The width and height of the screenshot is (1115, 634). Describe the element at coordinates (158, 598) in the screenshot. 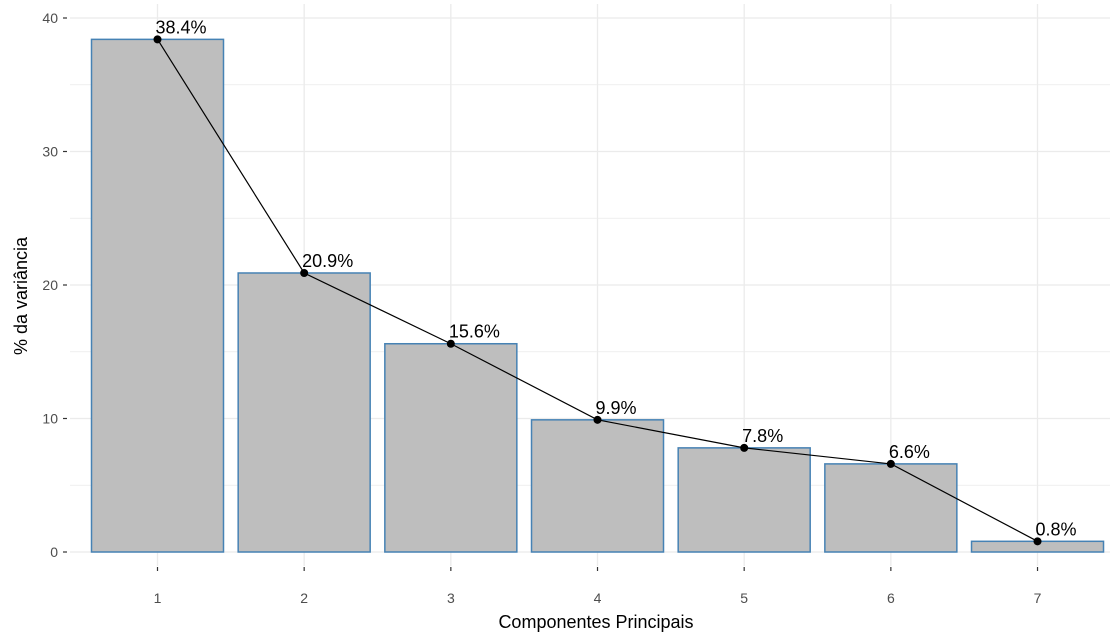

I see `x-tick-label: 1` at that location.